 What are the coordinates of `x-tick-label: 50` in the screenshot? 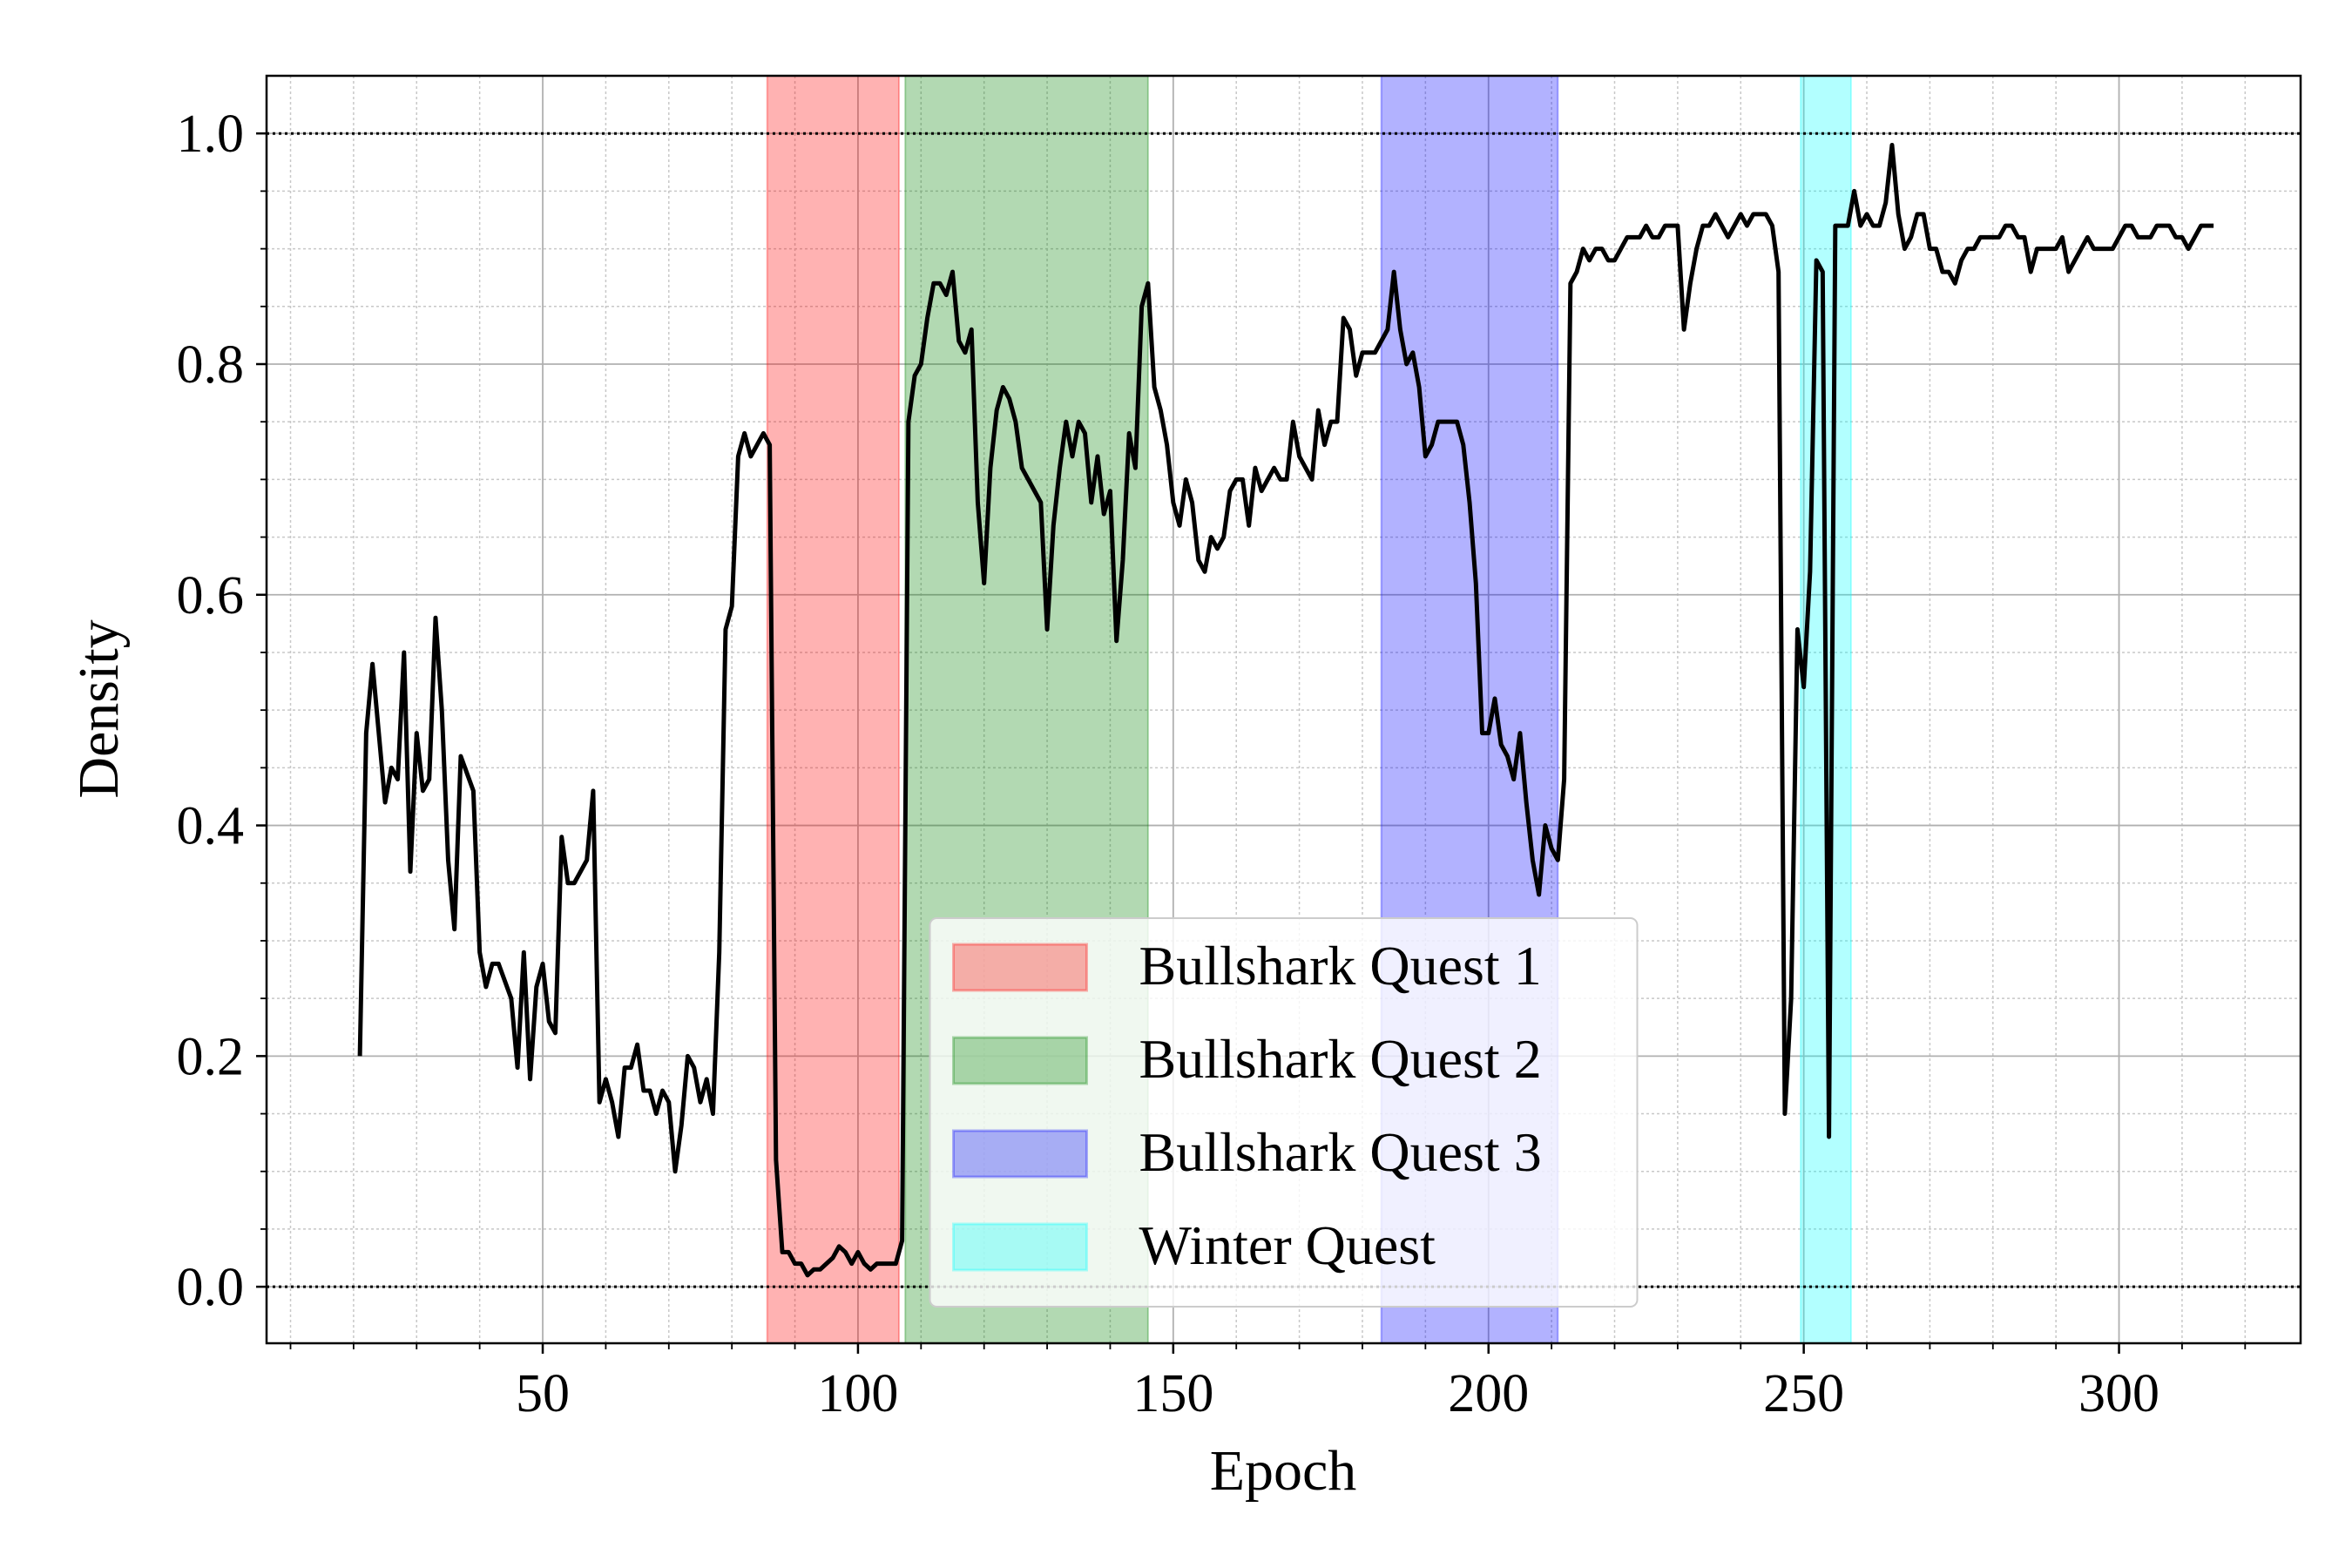 It's located at (543, 1393).